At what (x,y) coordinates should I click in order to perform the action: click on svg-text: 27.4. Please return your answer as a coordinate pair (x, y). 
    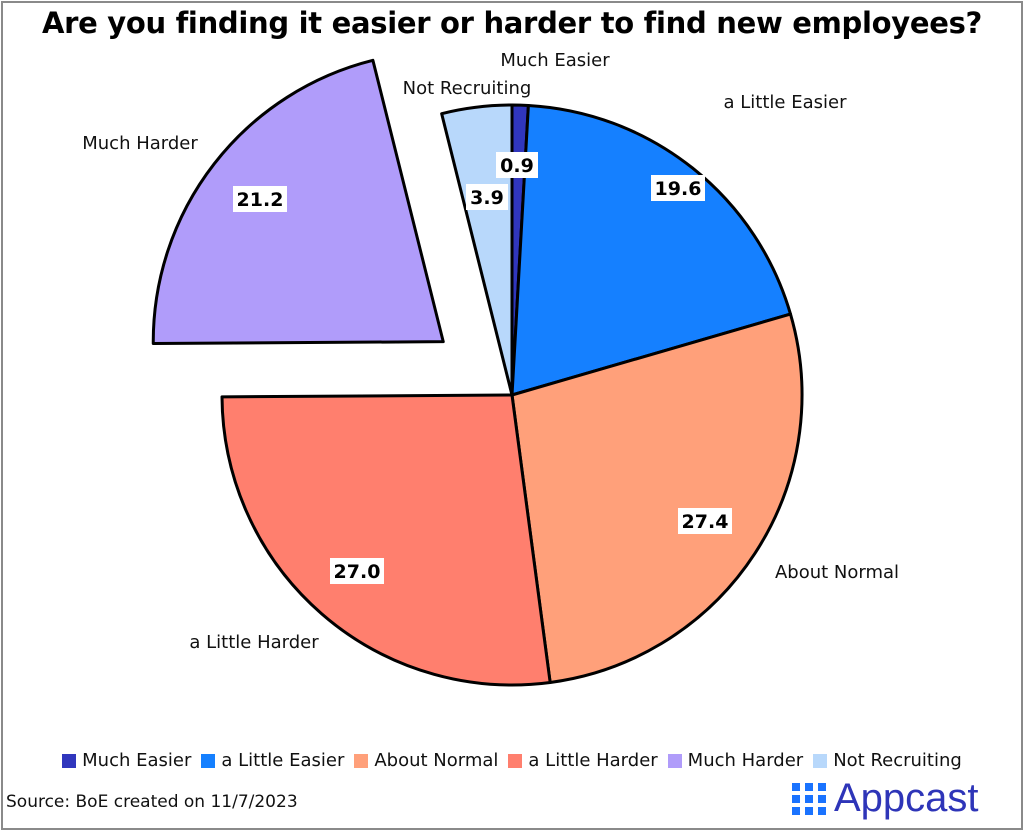
    Looking at the image, I should click on (705, 522).